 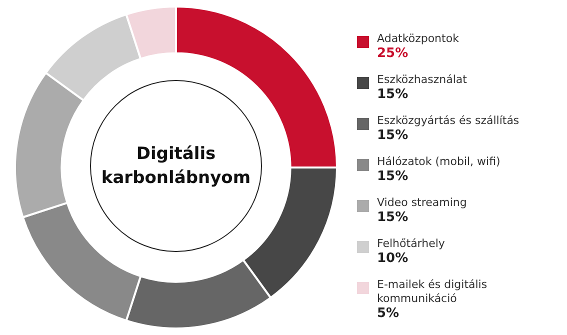 What do you see at coordinates (393, 258) in the screenshot?
I see `data-label: 10%` at bounding box center [393, 258].